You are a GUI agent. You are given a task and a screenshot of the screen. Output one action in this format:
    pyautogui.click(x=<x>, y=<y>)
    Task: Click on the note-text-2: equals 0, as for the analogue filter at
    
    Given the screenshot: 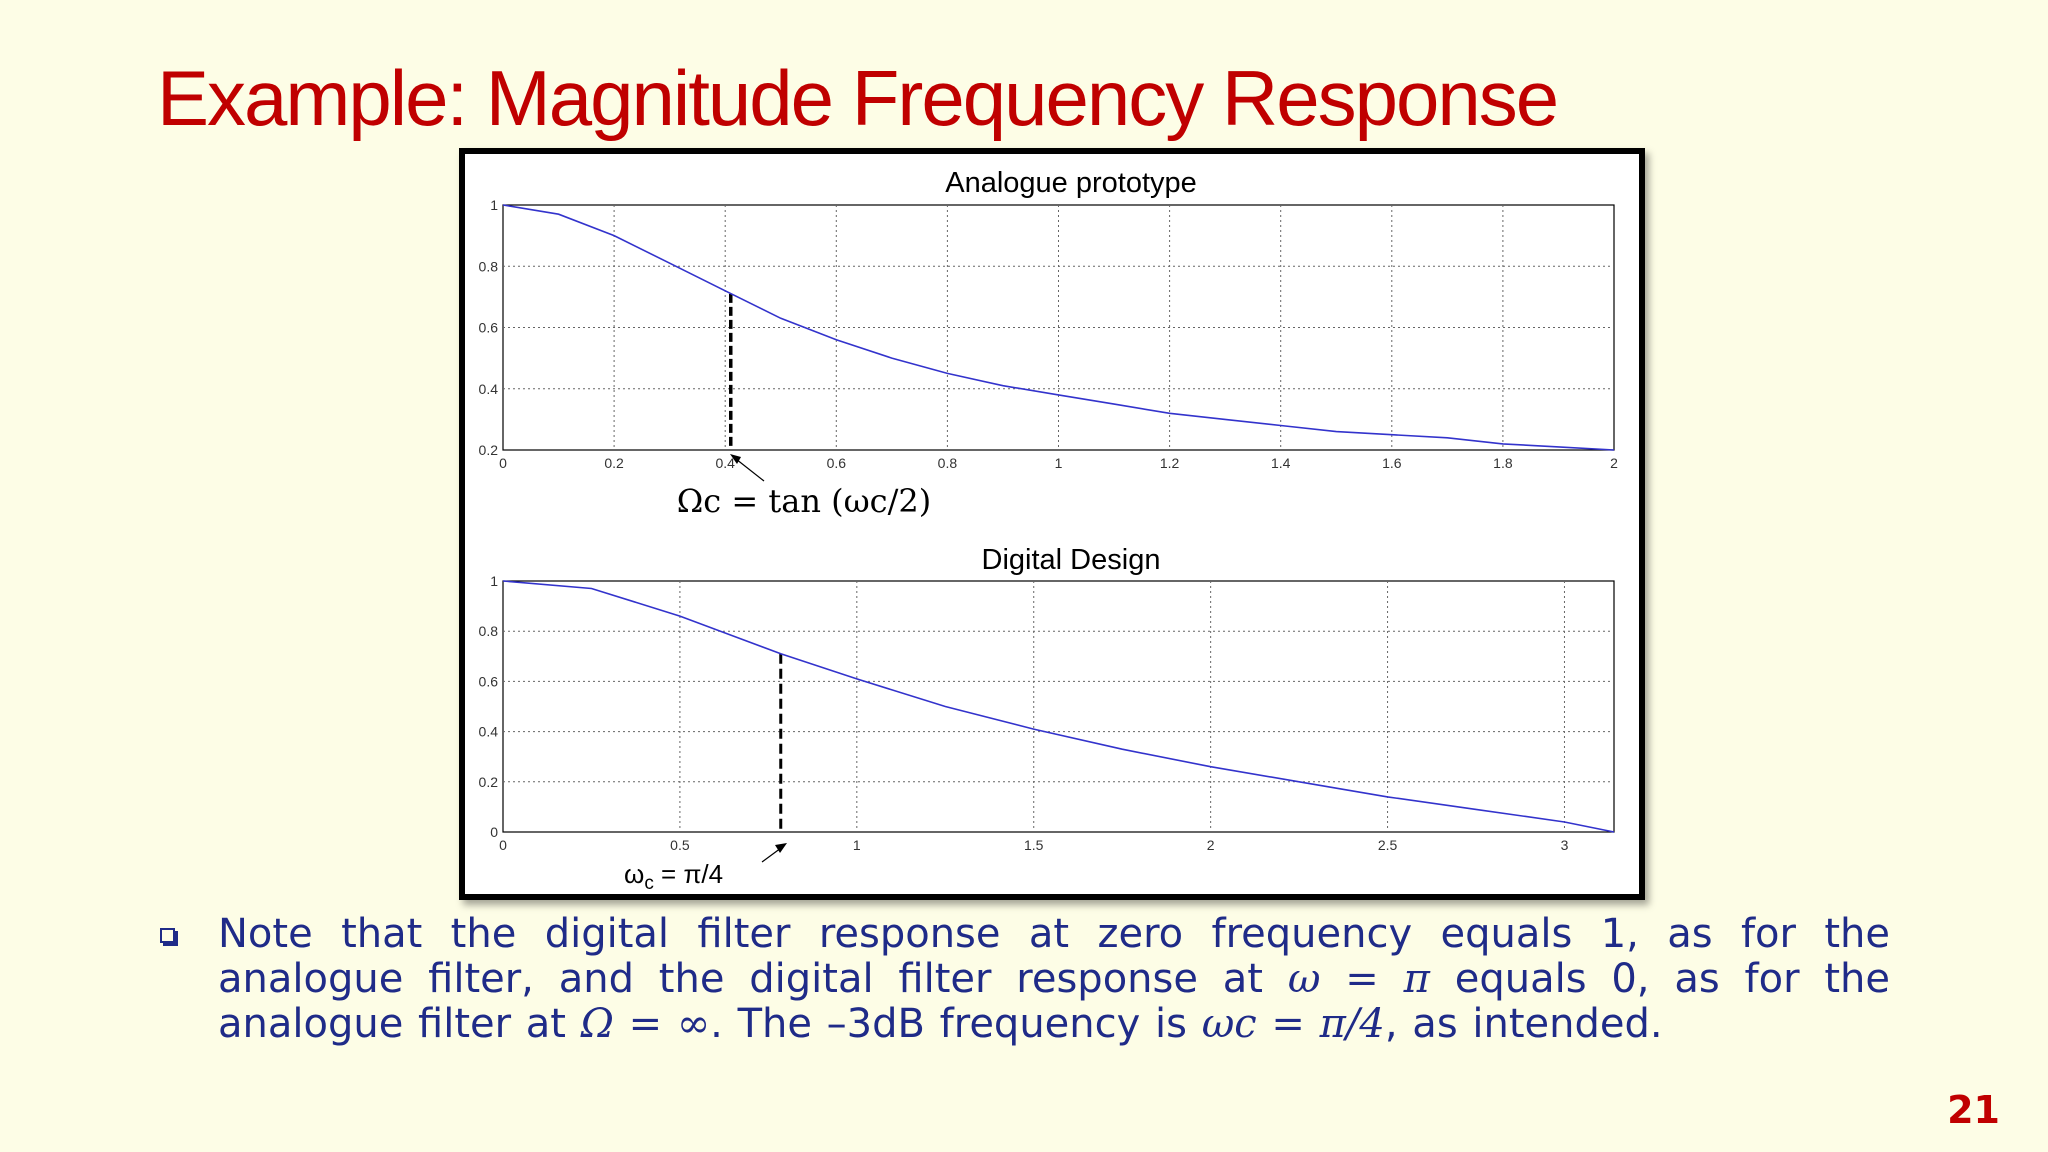 What is the action you would take?
    pyautogui.click(x=1054, y=1001)
    